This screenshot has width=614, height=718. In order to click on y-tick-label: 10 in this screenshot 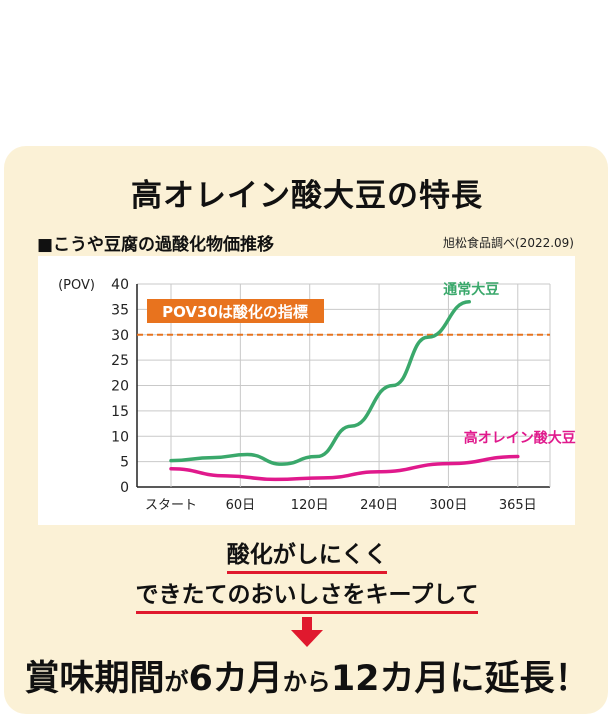, I will do `click(120, 437)`.